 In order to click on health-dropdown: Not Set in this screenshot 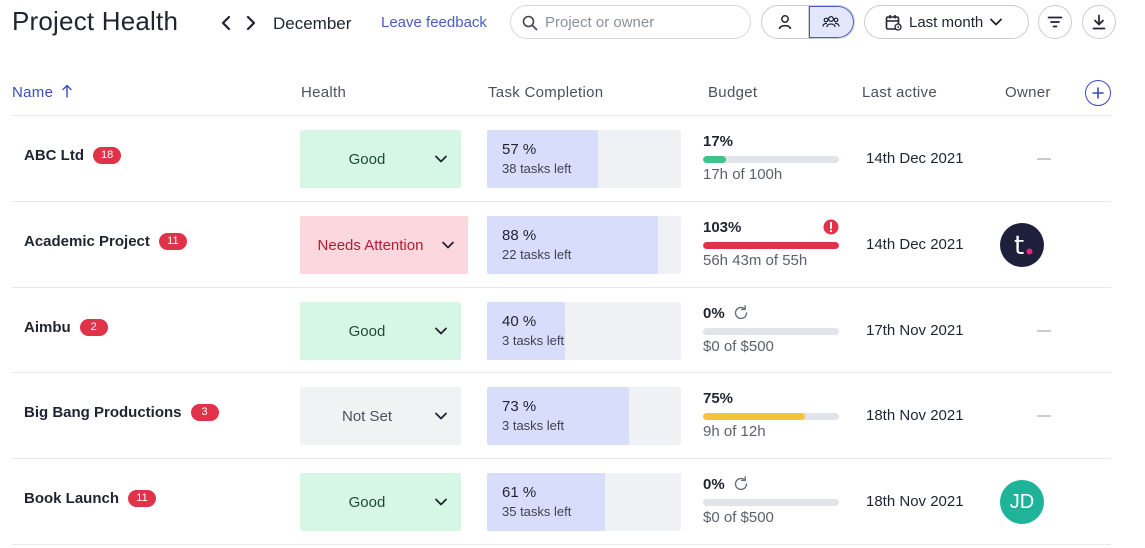, I will do `click(380, 416)`.